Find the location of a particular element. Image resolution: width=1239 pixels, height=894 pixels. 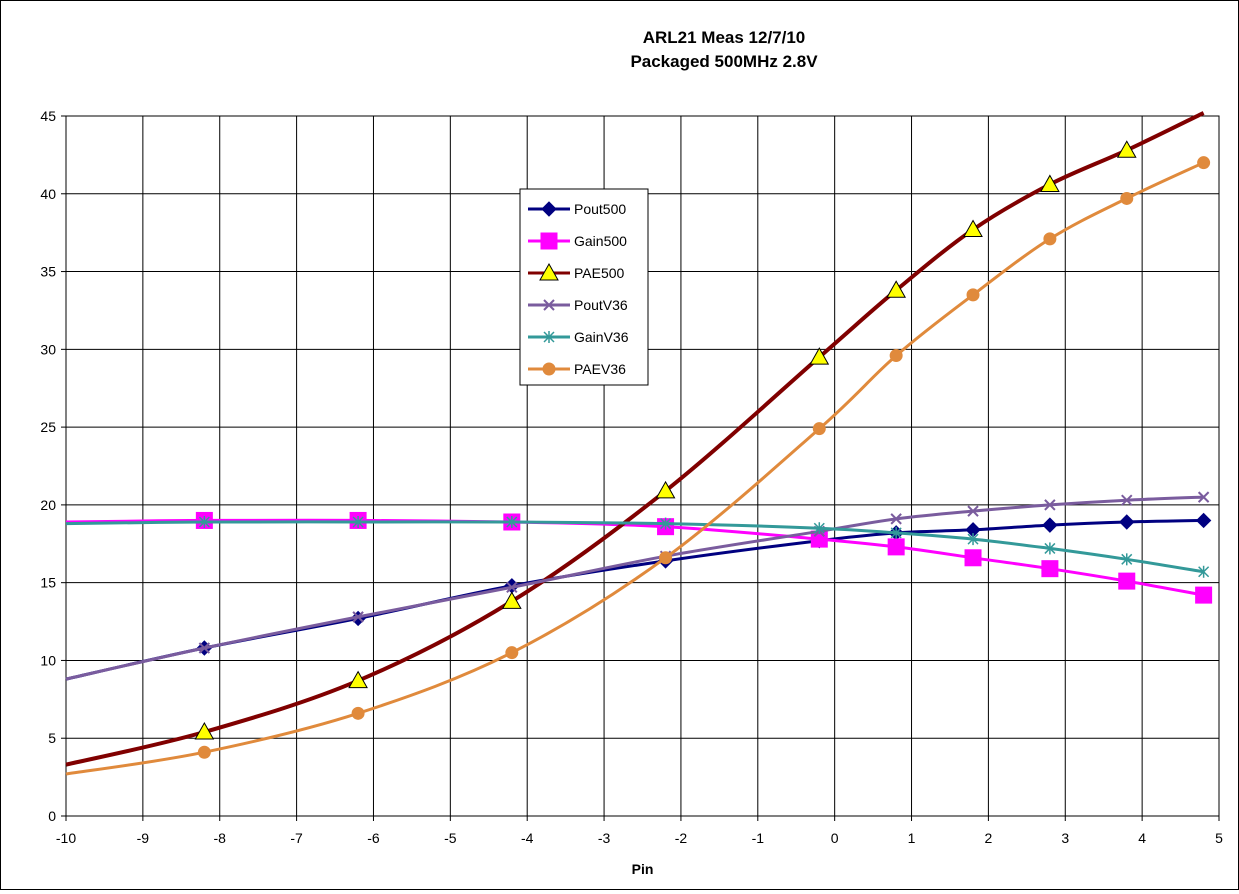

x-axis-title: Pin is located at coordinates (643, 869).